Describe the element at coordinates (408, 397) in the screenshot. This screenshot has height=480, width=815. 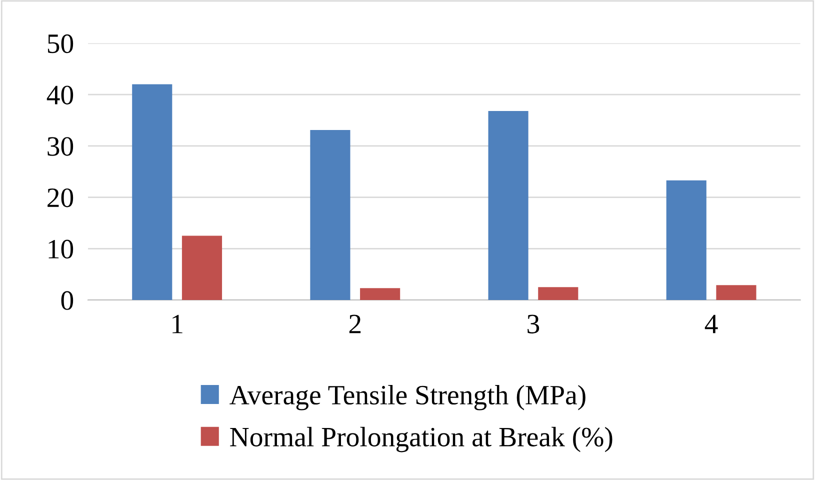
I see `legend-label: Average Tensile Strength (MPa)` at that location.